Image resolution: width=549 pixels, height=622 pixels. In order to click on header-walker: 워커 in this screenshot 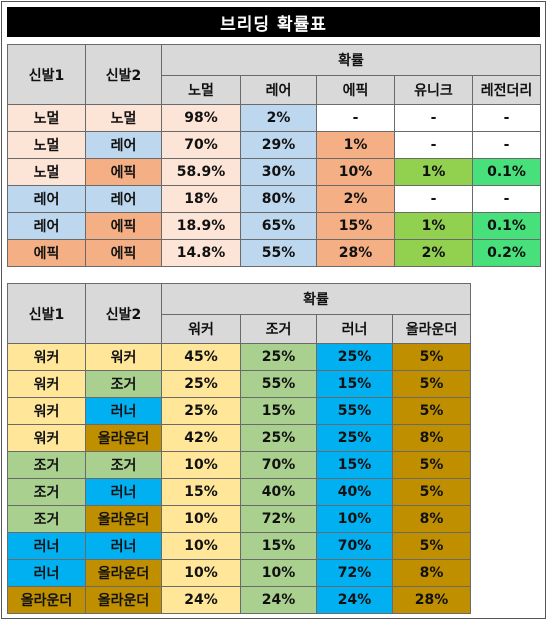, I will do `click(201, 329)`.